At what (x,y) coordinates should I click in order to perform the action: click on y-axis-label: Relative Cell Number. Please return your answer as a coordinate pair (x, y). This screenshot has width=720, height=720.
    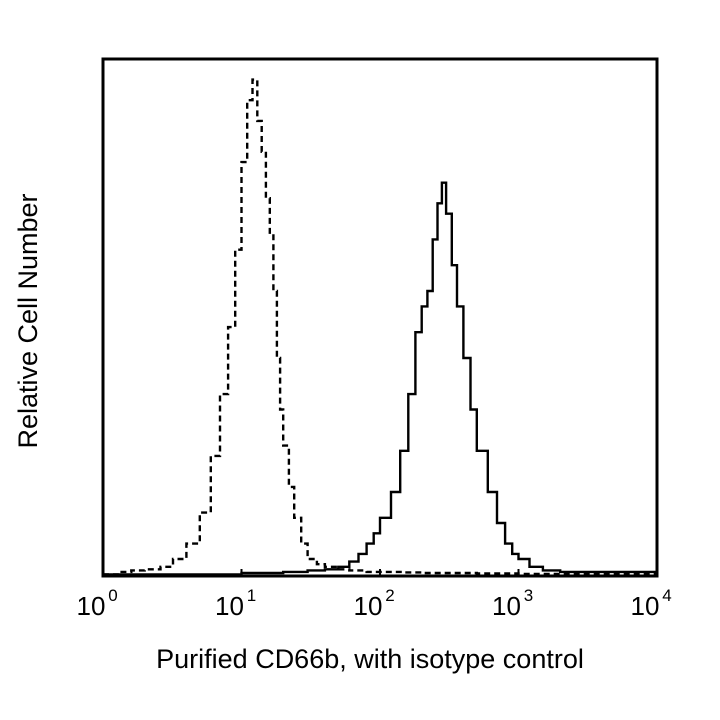
    Looking at the image, I should click on (28, 320).